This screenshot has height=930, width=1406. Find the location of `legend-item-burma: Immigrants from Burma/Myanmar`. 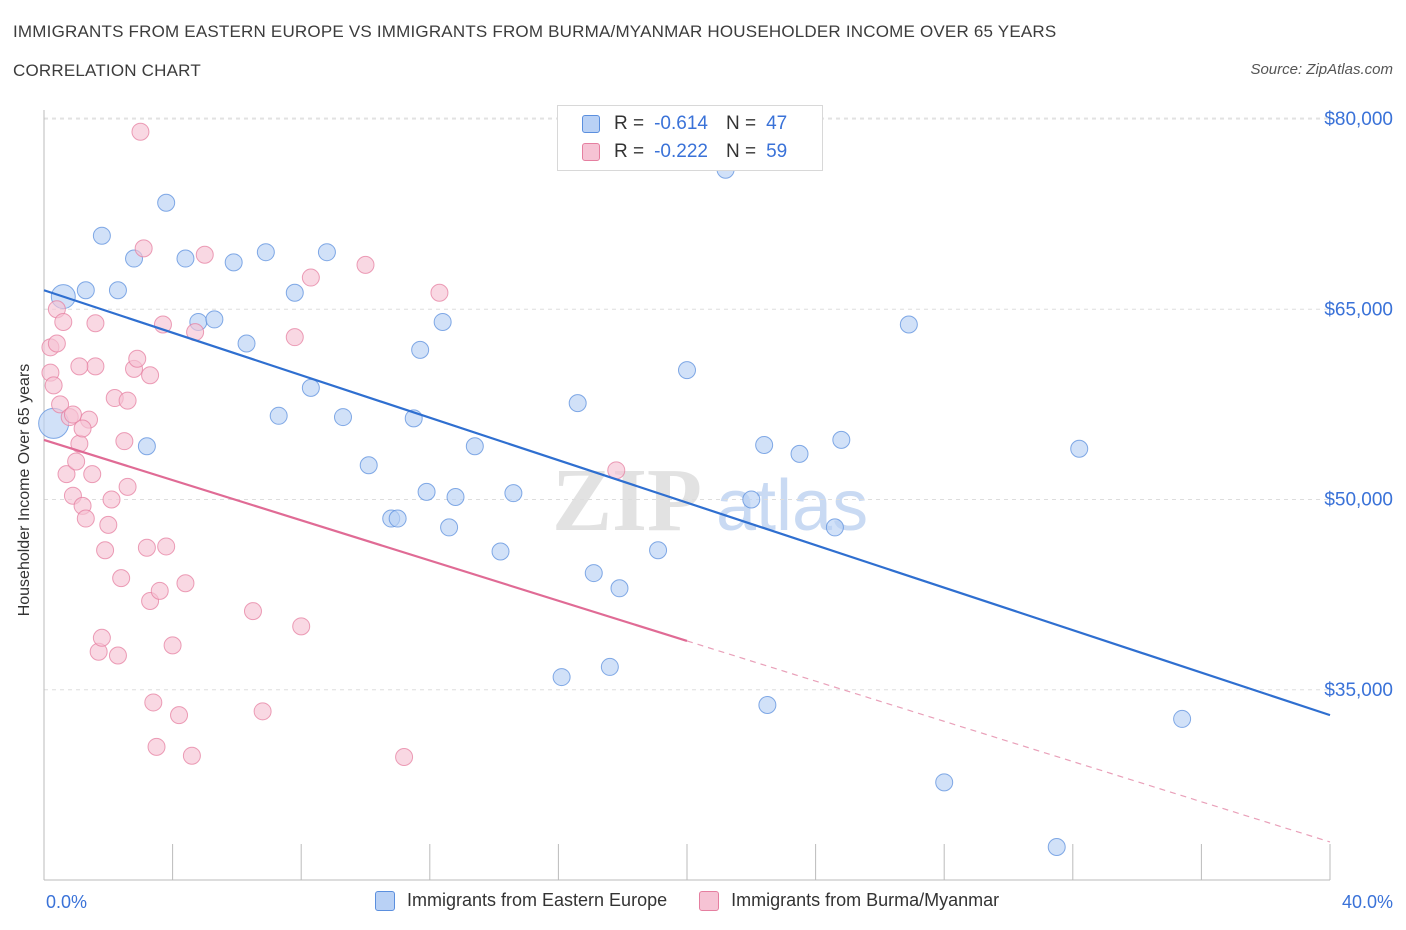

legend-item-burma: Immigrants from Burma/Myanmar is located at coordinates (849, 900).